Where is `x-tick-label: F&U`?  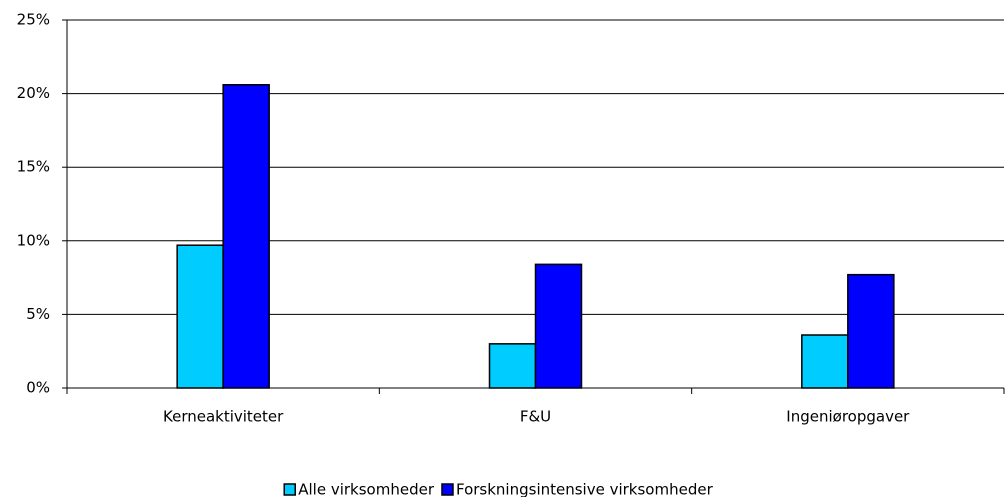 x-tick-label: F&U is located at coordinates (535, 417).